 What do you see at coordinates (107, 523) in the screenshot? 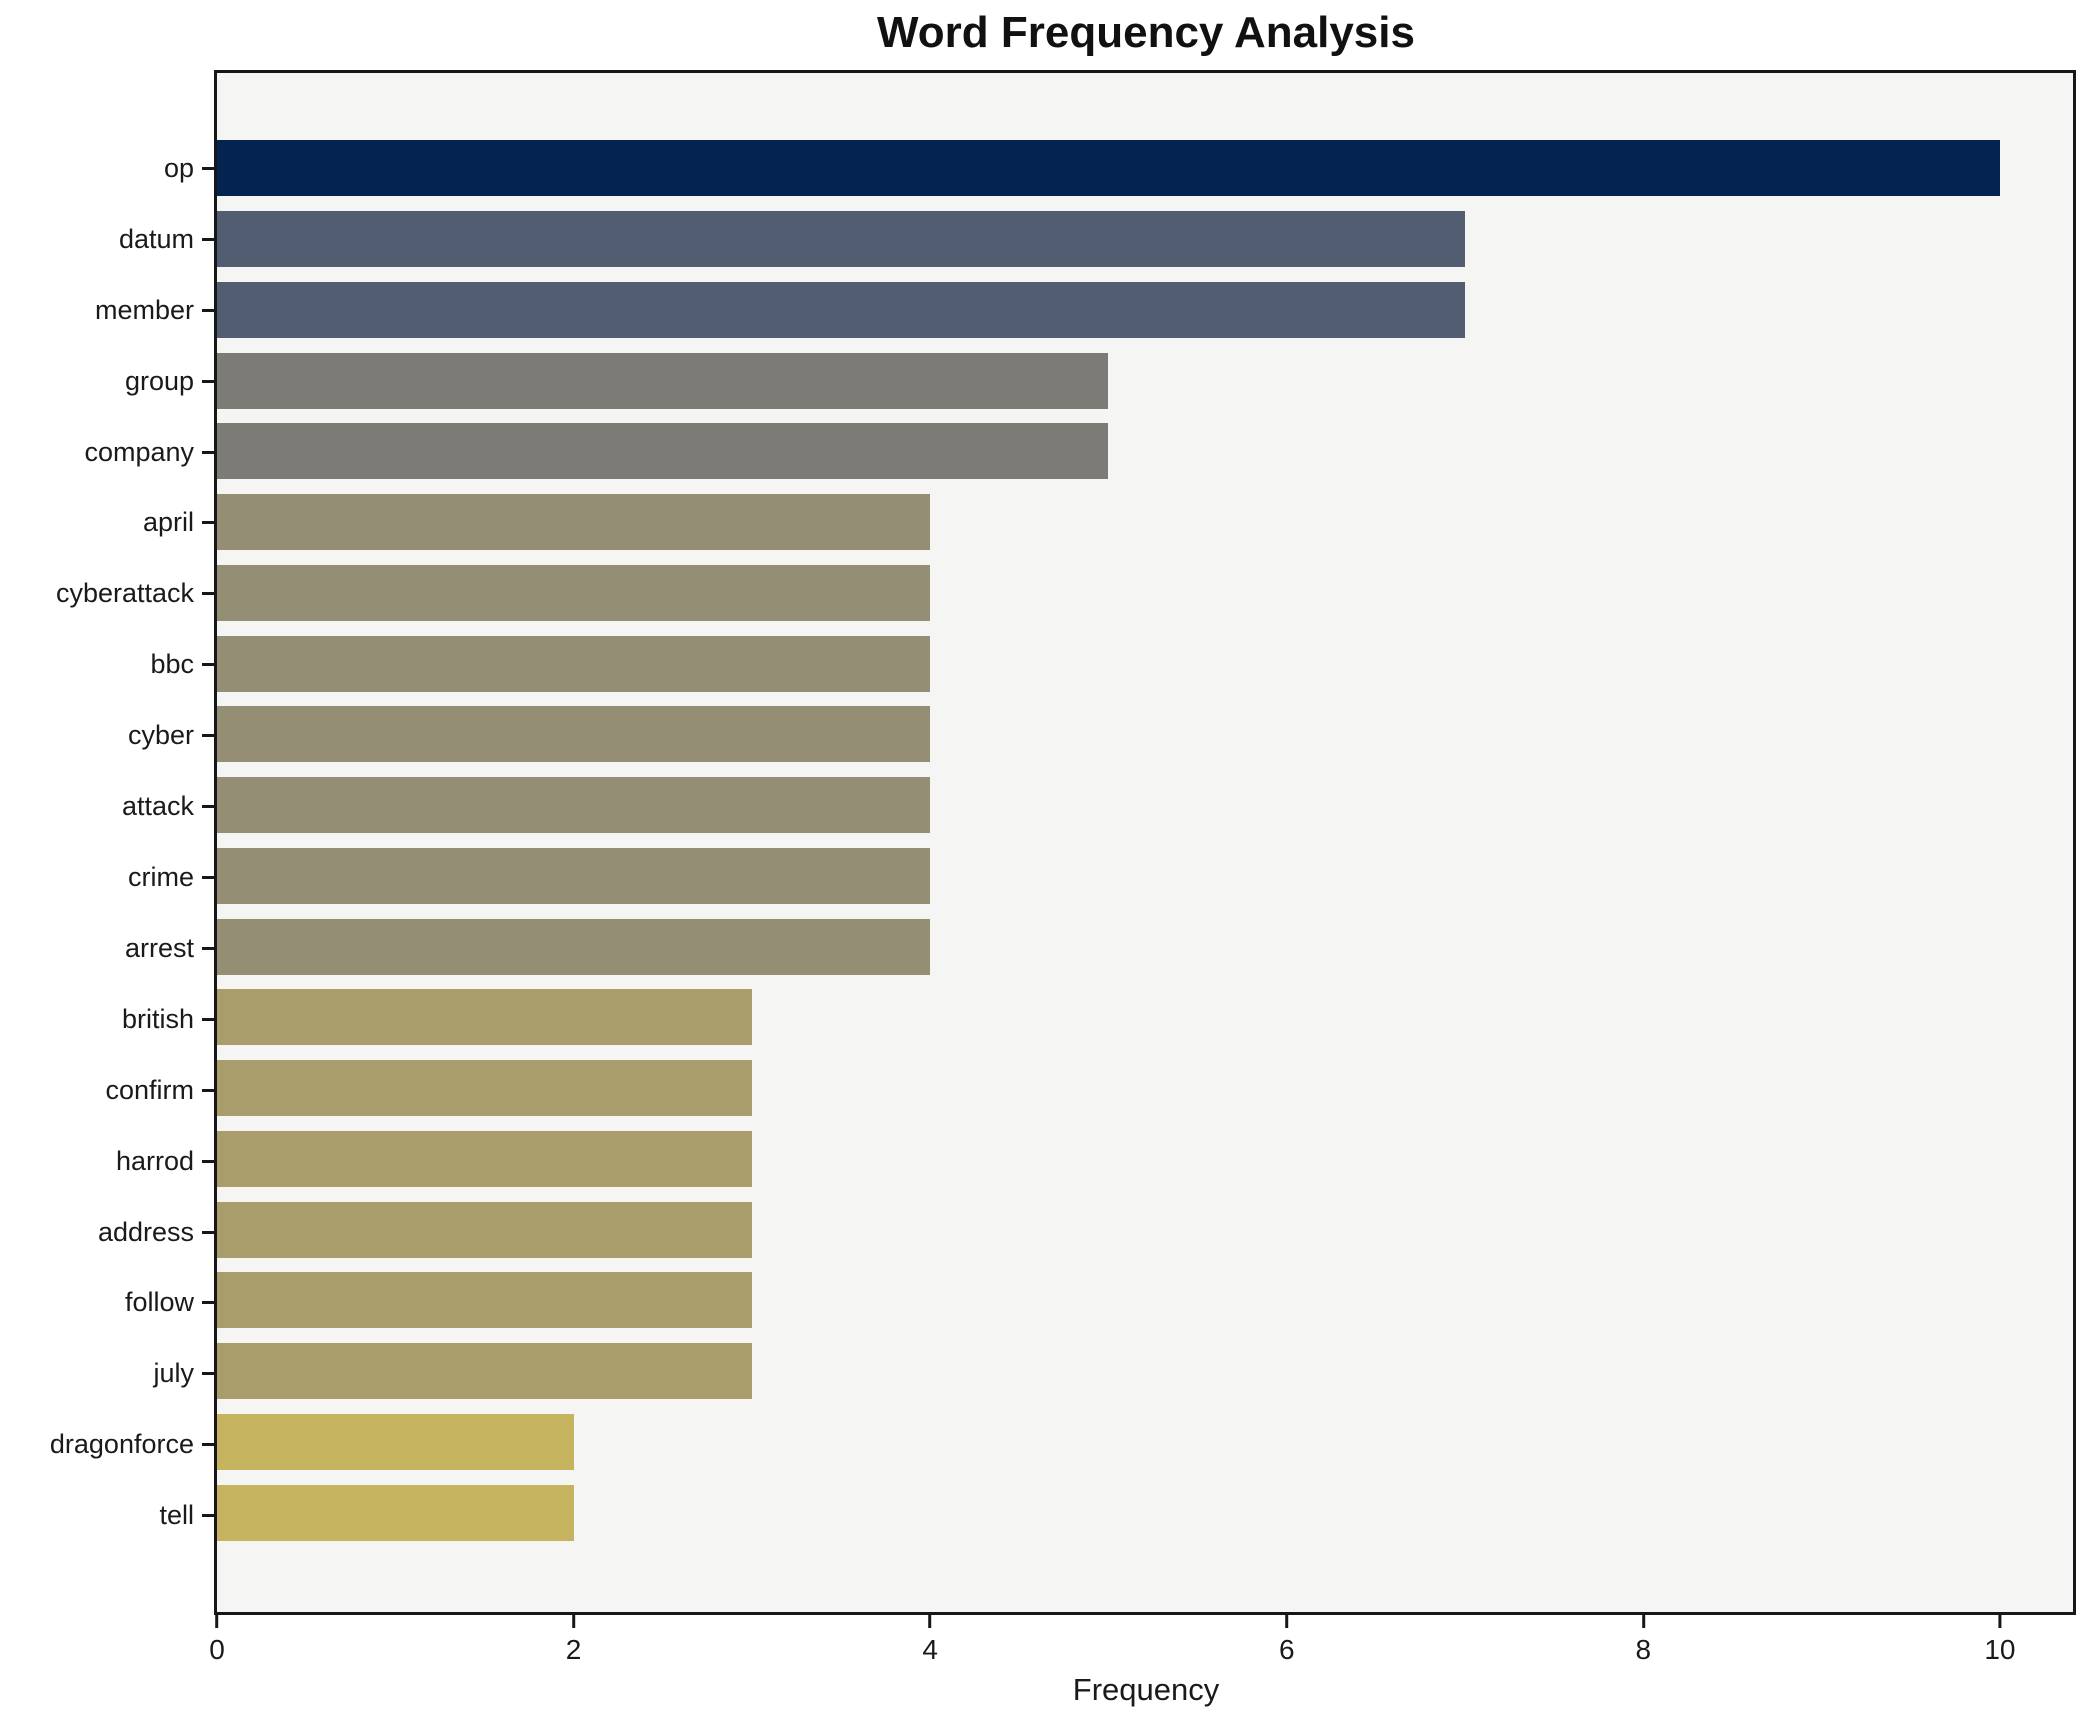
I see `ytick-row-april: april` at bounding box center [107, 523].